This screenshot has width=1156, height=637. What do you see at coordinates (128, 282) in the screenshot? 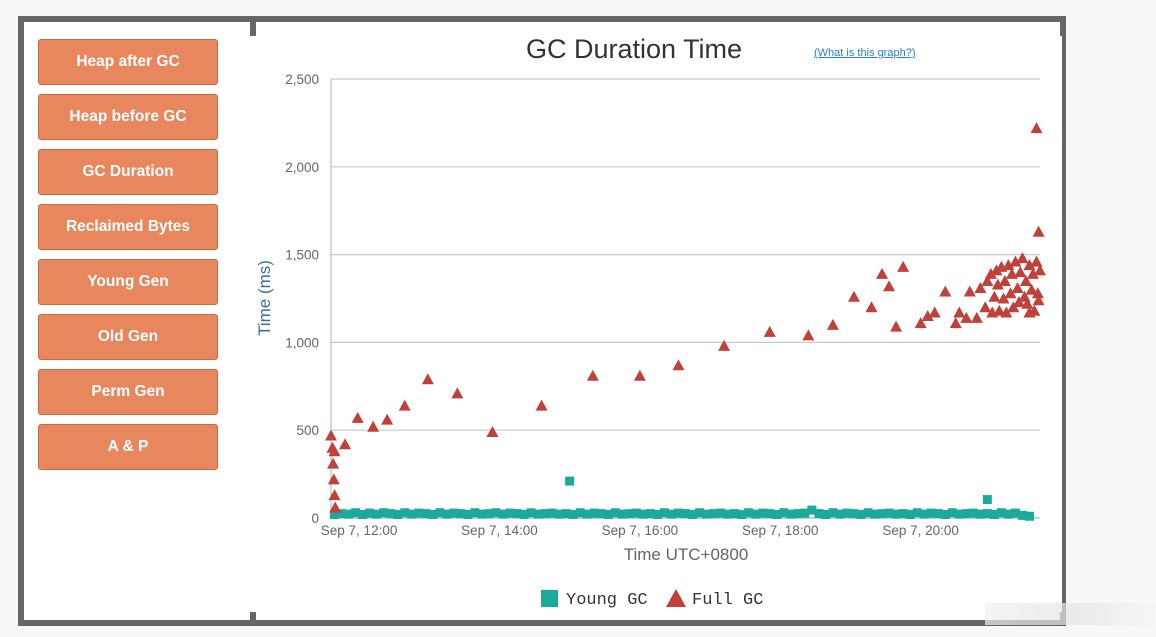
I see `nav-young-gen-button: Young Gen` at bounding box center [128, 282].